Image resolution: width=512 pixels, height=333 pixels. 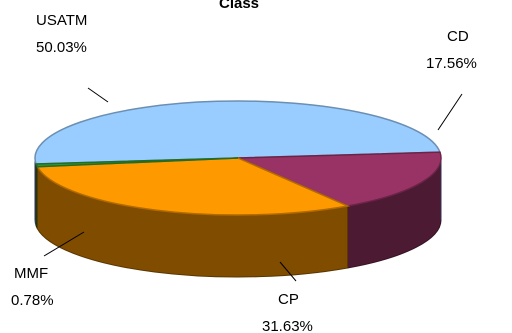 What do you see at coordinates (98, 95) in the screenshot?
I see `leader-line-usatm` at bounding box center [98, 95].